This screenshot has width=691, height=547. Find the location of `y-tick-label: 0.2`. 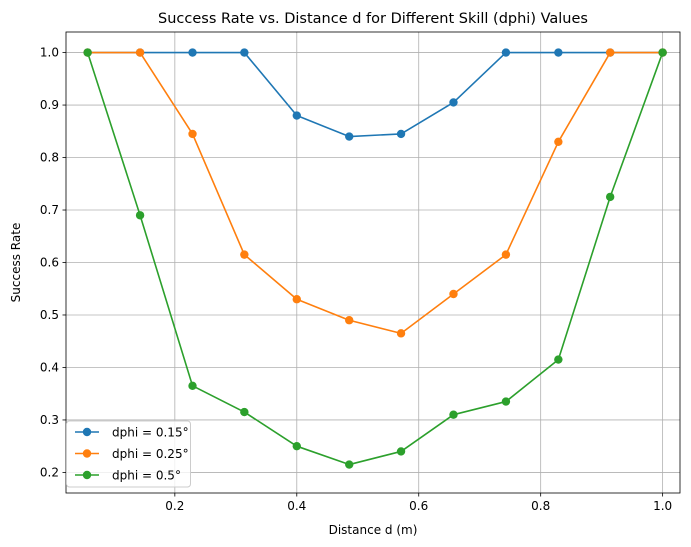

y-tick-label: 0.2 is located at coordinates (49, 472).